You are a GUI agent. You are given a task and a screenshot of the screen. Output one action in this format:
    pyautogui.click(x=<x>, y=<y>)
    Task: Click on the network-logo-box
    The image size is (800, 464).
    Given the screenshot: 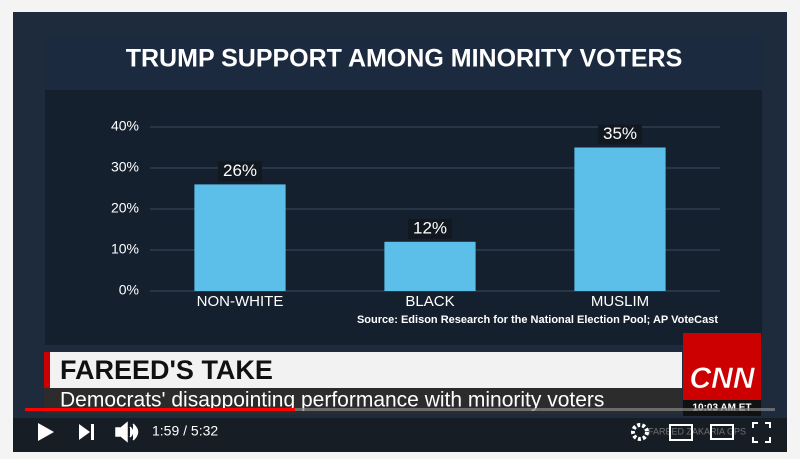 What is the action you would take?
    pyautogui.click(x=722, y=366)
    